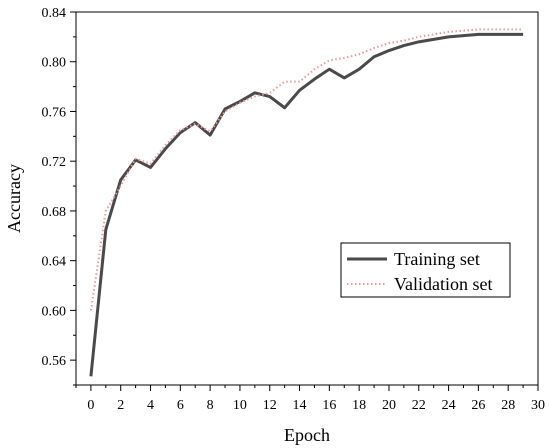 The height and width of the screenshot is (448, 550). What do you see at coordinates (389, 405) in the screenshot?
I see `x-tick-label: 20` at bounding box center [389, 405].